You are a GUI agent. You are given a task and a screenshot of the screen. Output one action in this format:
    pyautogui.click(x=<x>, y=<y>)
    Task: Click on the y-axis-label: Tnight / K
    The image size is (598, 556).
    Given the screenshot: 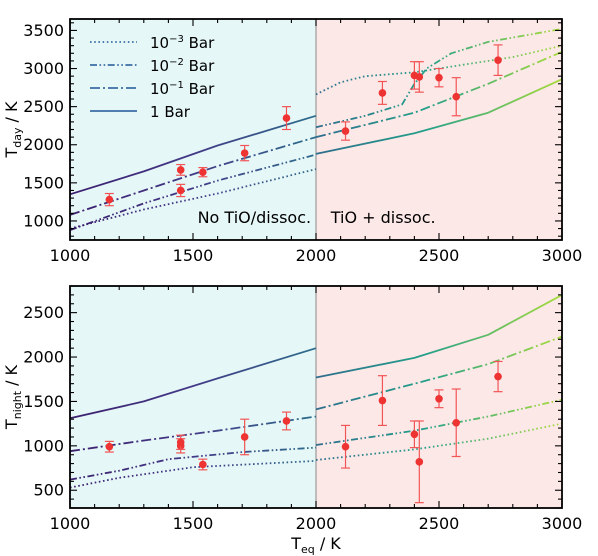 What is the action you would take?
    pyautogui.click(x=13, y=397)
    